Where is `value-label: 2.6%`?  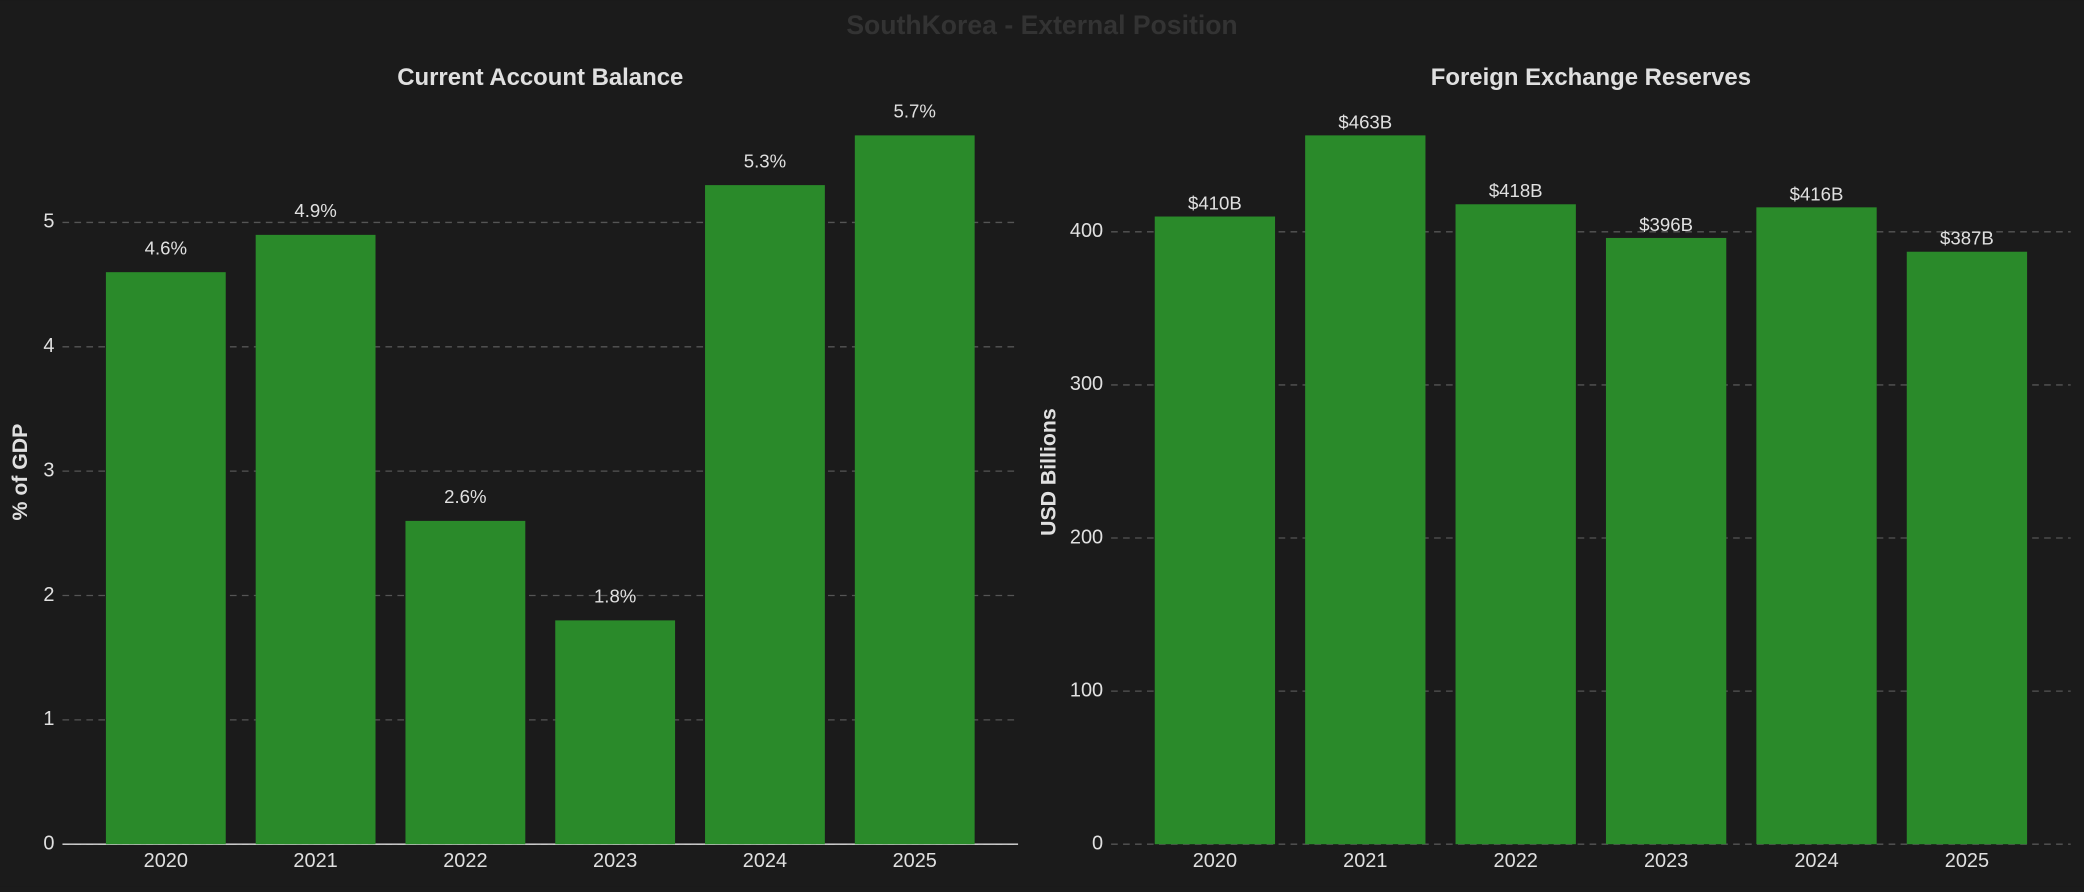 value-label: 2.6% is located at coordinates (465, 496).